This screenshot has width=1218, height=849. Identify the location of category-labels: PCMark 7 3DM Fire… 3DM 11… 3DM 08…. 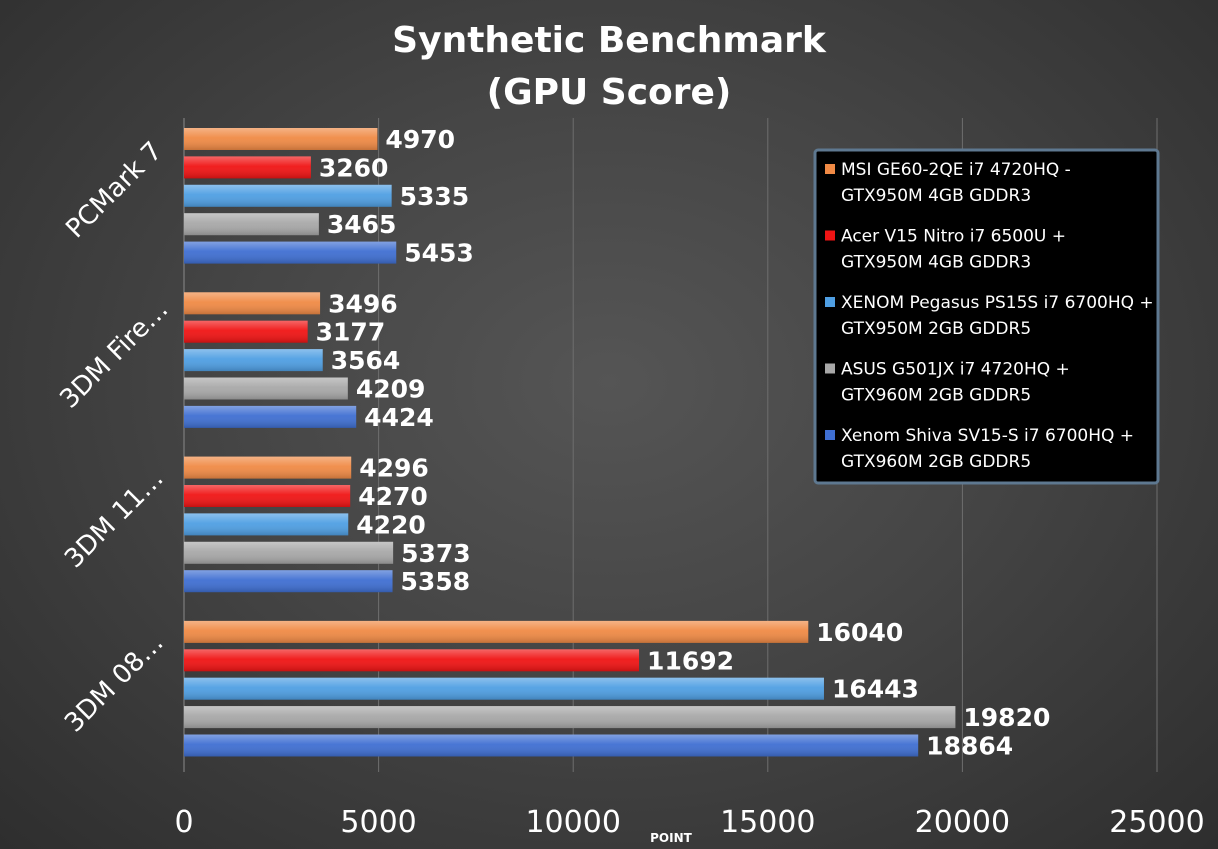
(114, 437).